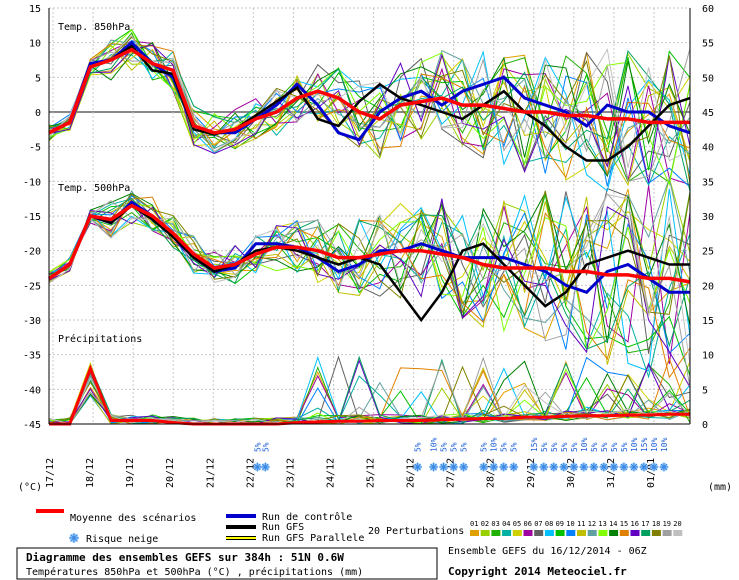 The height and width of the screenshot is (580, 739). I want to click on date-label: 17/12, so click(50, 473).